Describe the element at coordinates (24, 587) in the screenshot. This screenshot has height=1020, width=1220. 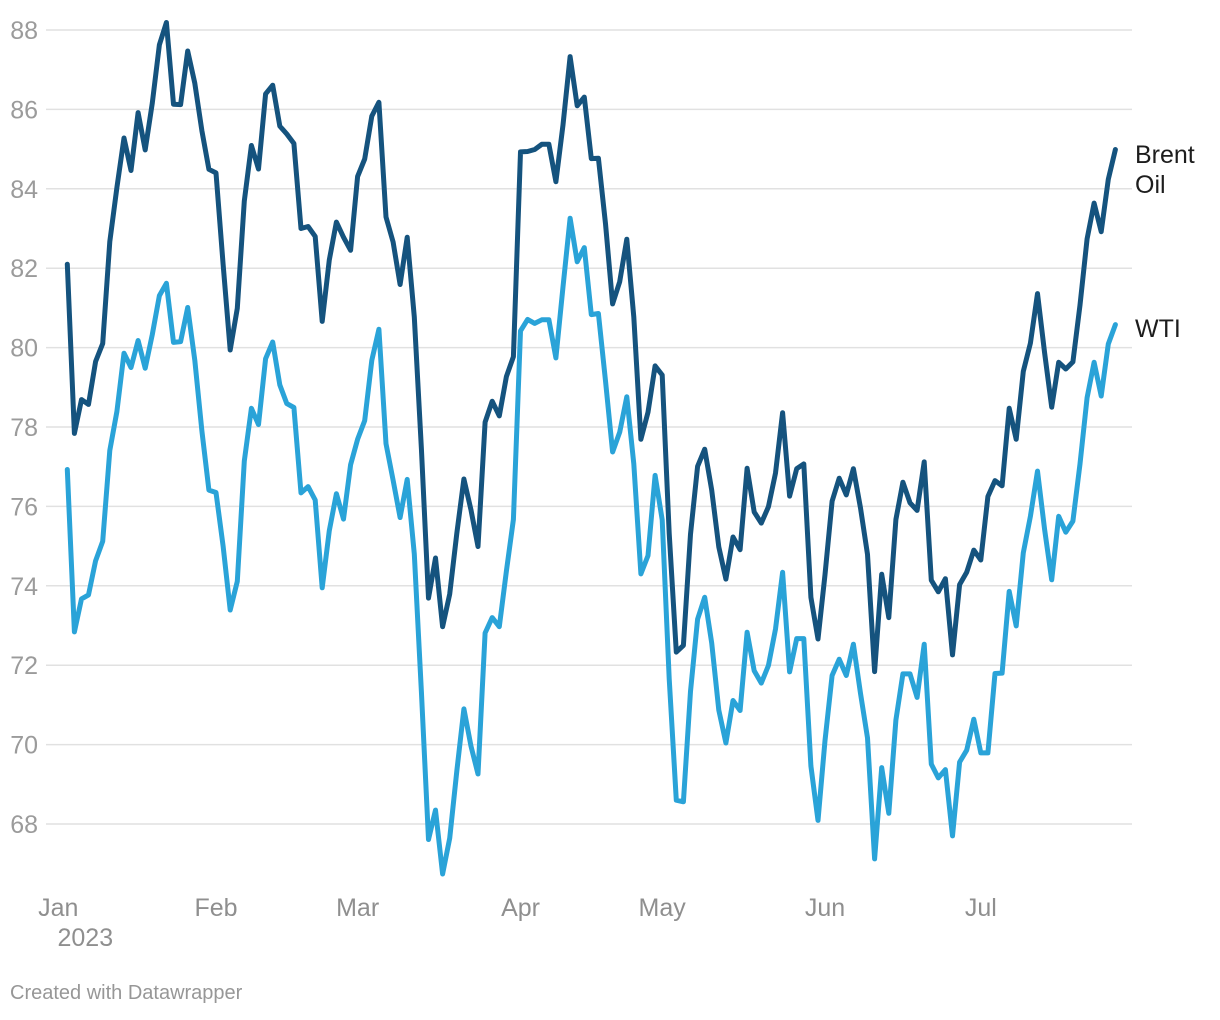
I see `y-tick-label-74: 74` at that location.